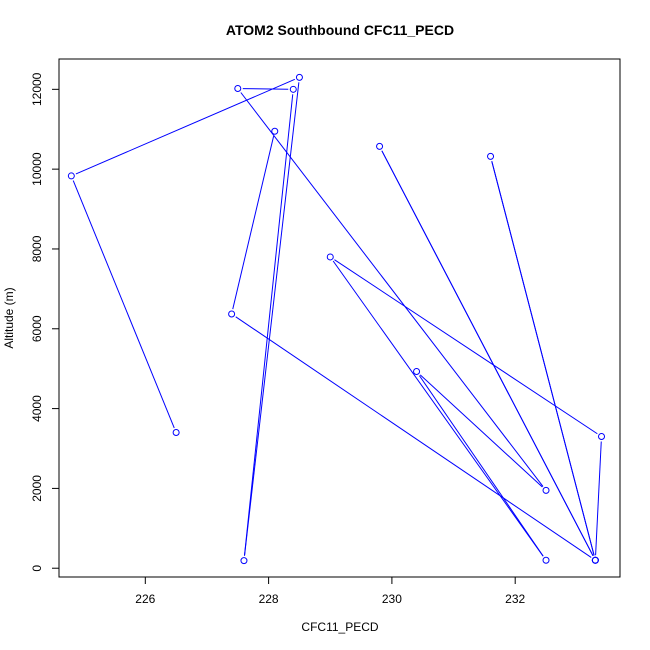 Image resolution: width=650 pixels, height=650 pixels. I want to click on x-tick-label: 226, so click(145, 599).